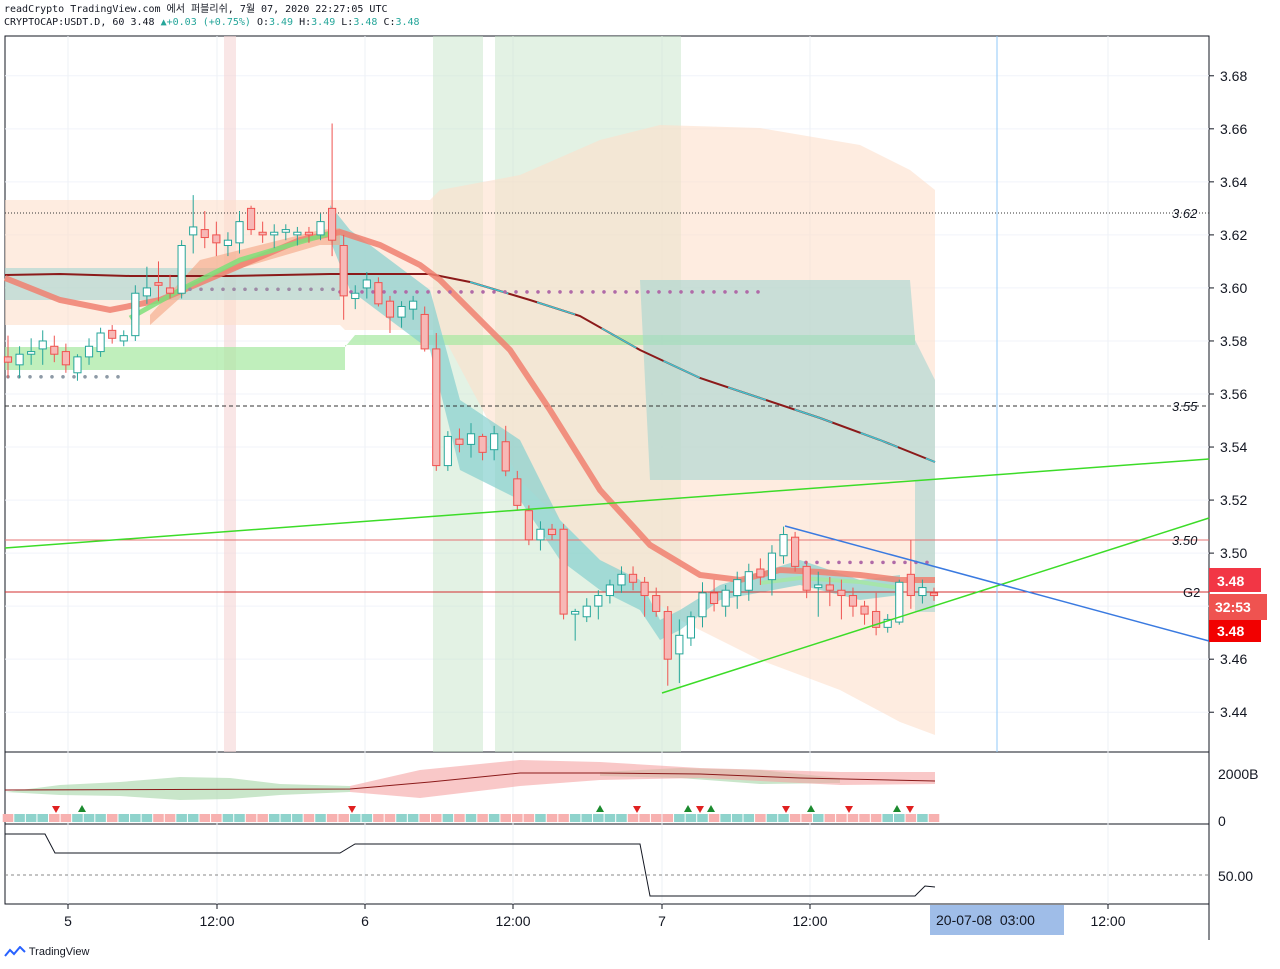 The height and width of the screenshot is (969, 1280). I want to click on volume-cloud-red, so click(642, 779).